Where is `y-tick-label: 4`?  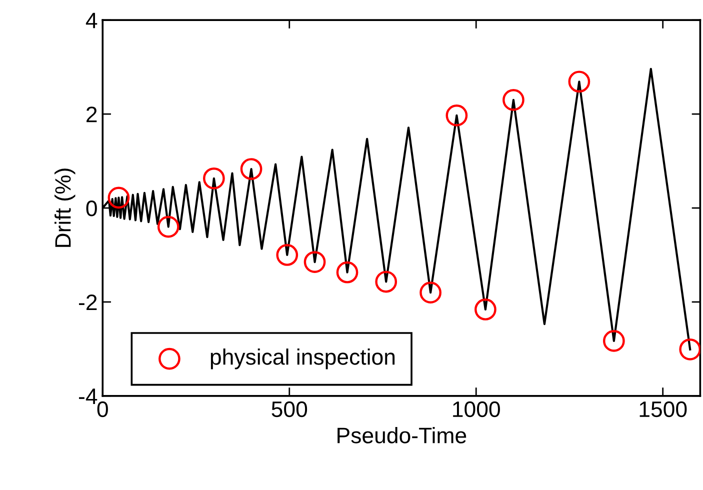 y-tick-label: 4 is located at coordinates (92, 20).